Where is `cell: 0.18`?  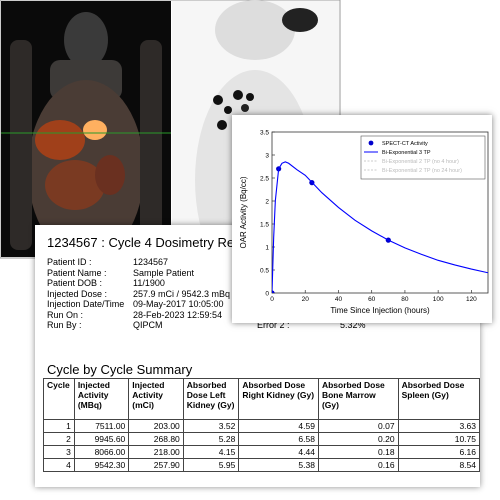 cell: 0.18 is located at coordinates (358, 452).